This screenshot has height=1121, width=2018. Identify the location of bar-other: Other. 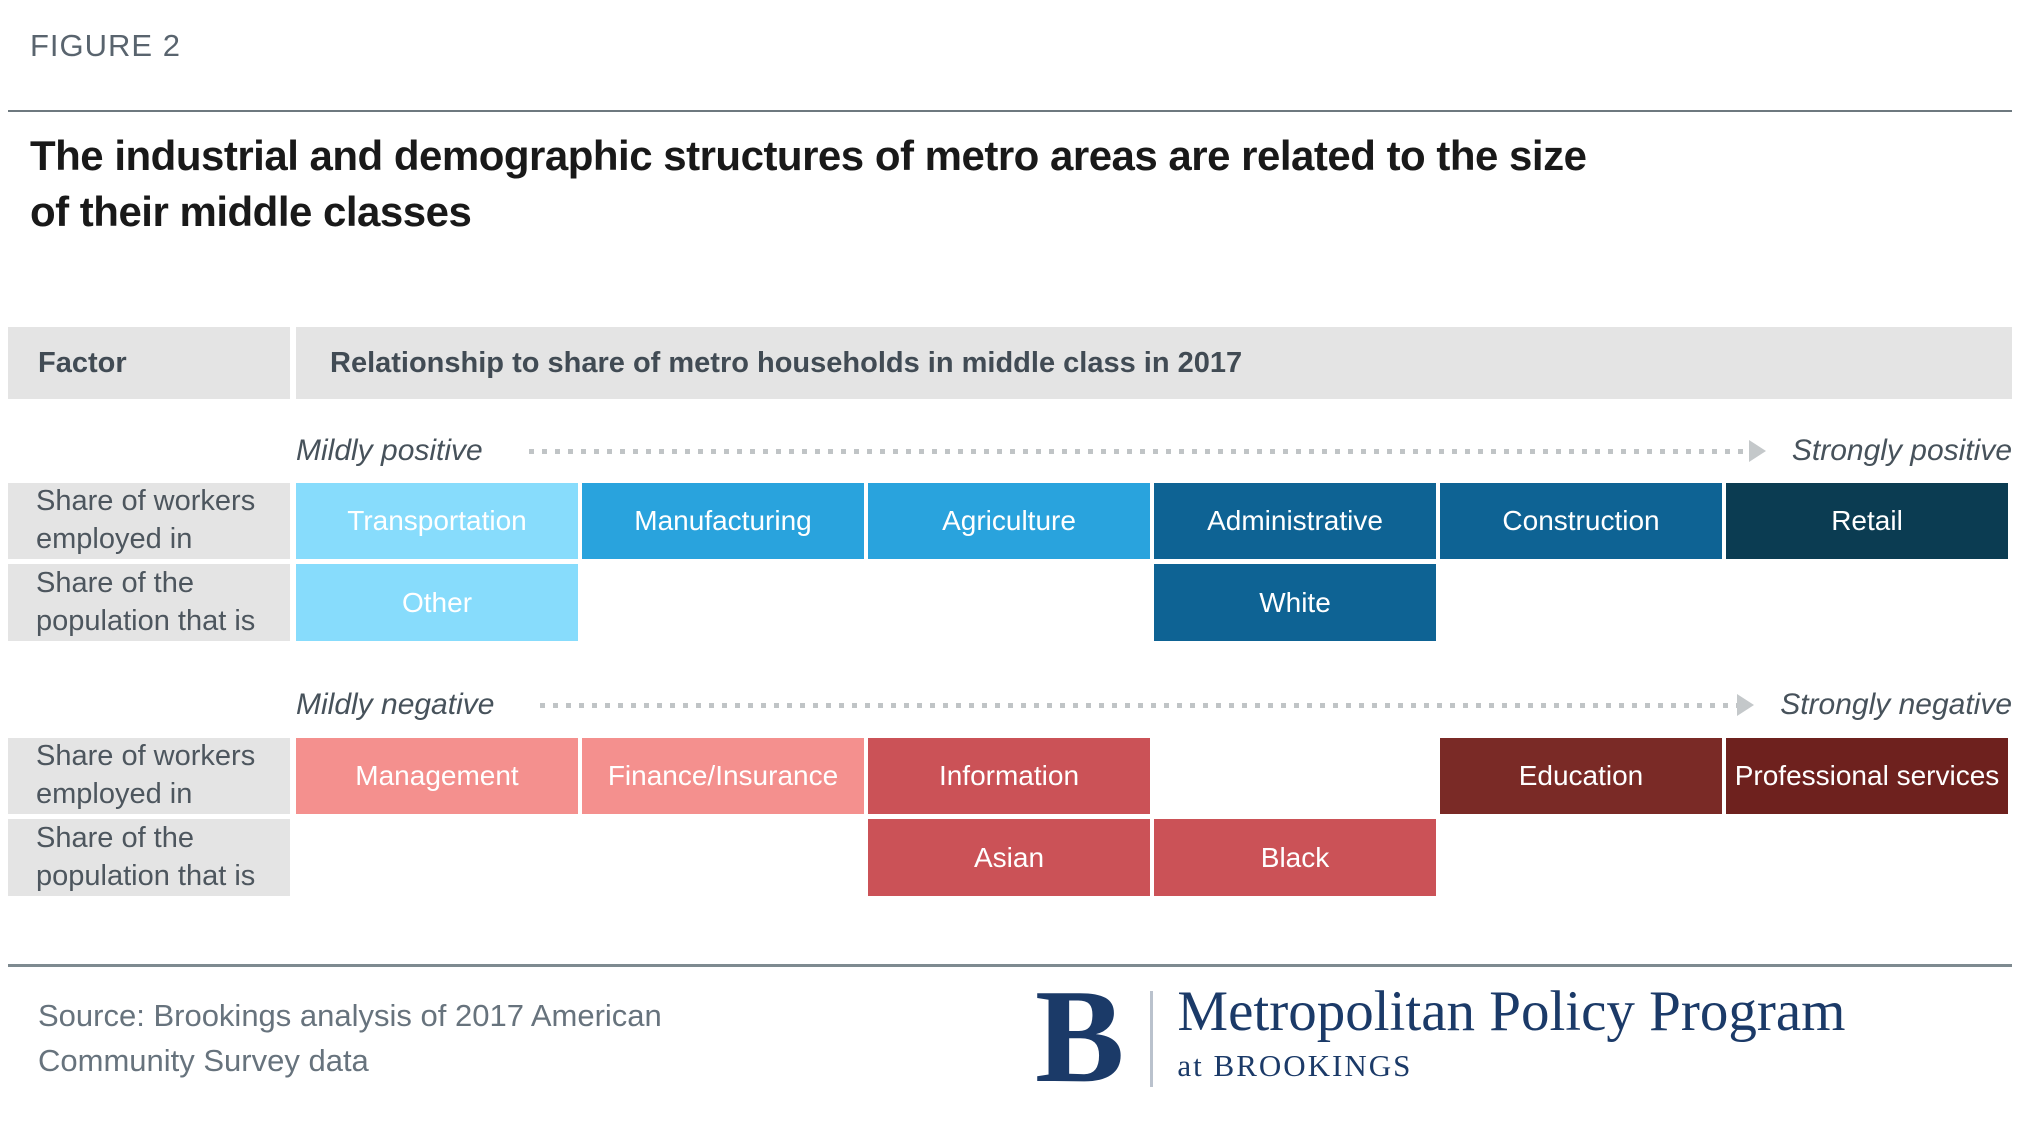
(437, 602).